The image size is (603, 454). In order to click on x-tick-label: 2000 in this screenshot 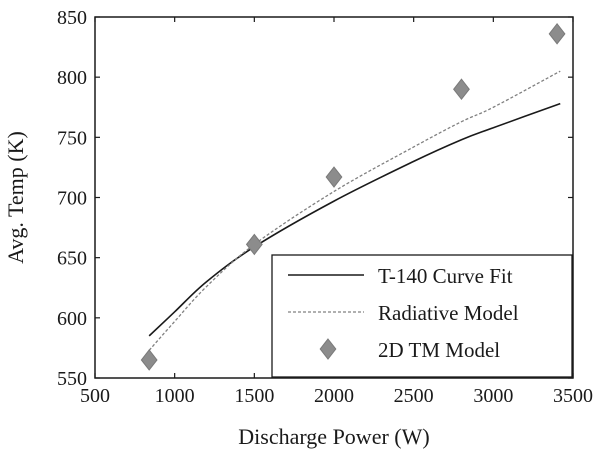, I will do `click(334, 396)`.